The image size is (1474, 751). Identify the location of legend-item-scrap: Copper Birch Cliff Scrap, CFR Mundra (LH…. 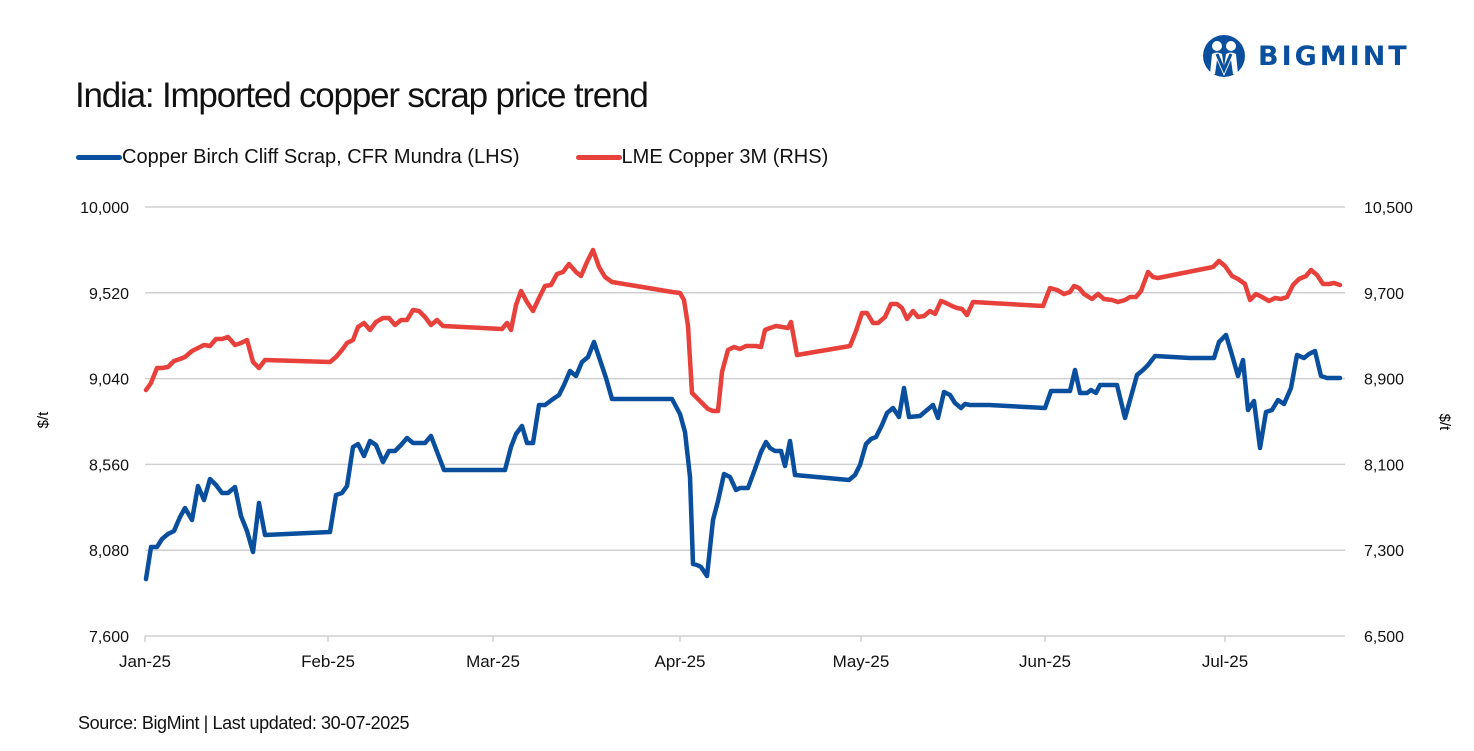
(298, 157).